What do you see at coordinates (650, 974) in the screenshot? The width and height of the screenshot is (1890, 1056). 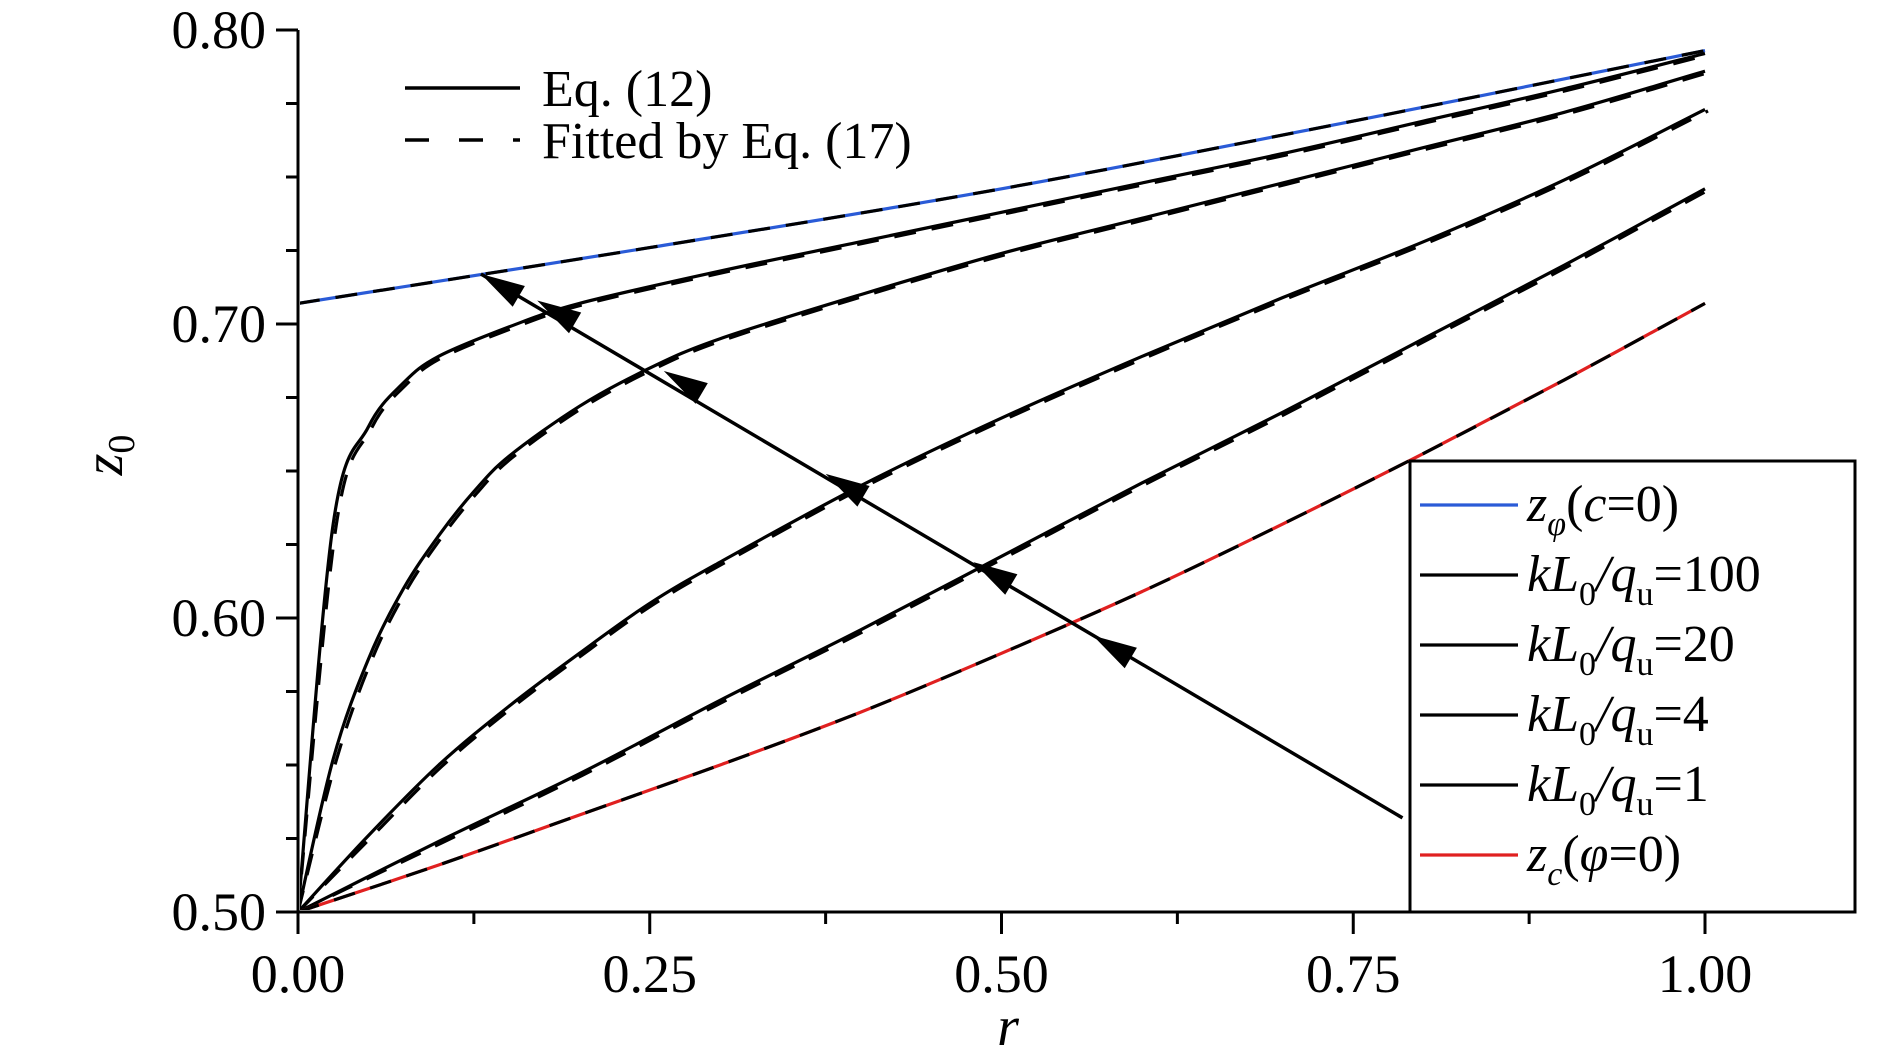 I see `x-tick-label: 0.25` at bounding box center [650, 974].